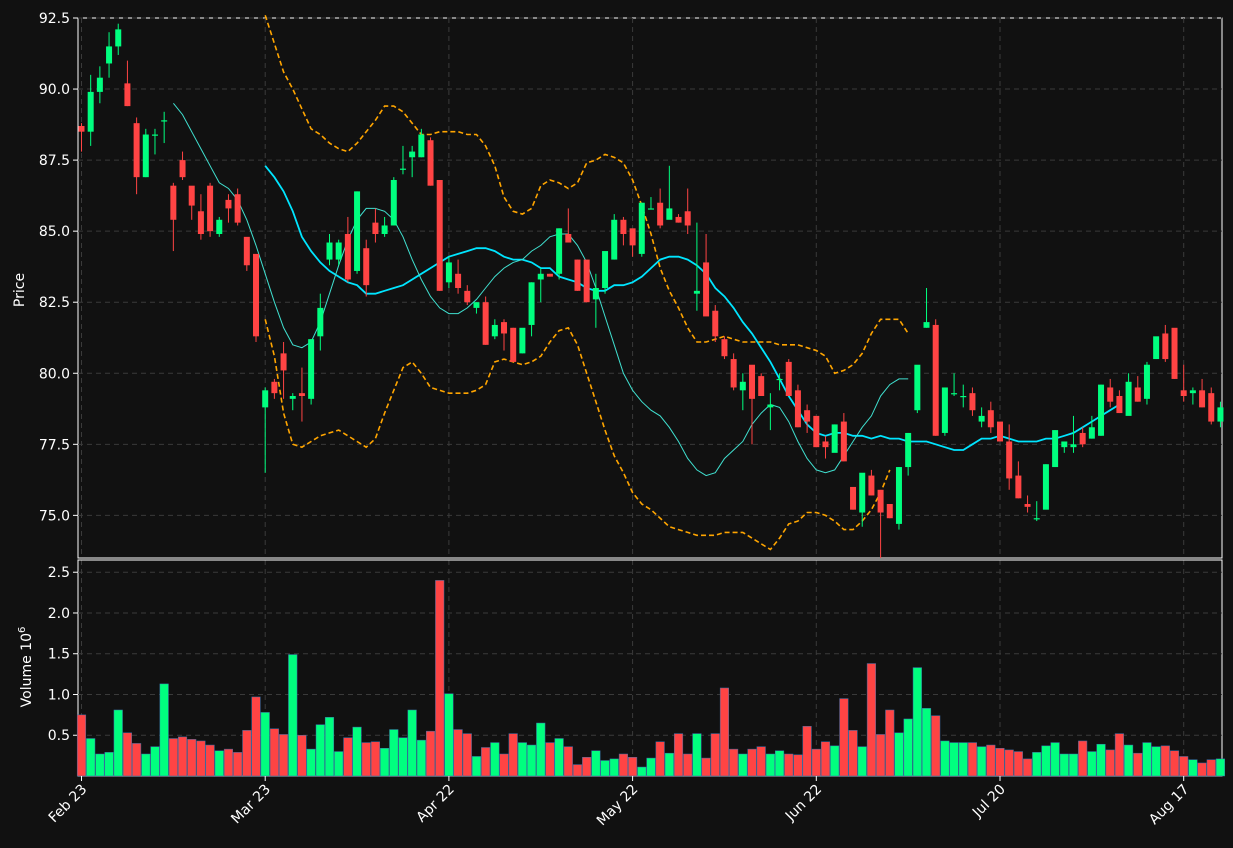 The height and width of the screenshot is (848, 1233). What do you see at coordinates (27, 670) in the screenshot?
I see `volume-axis-label-main: Volume 10` at bounding box center [27, 670].